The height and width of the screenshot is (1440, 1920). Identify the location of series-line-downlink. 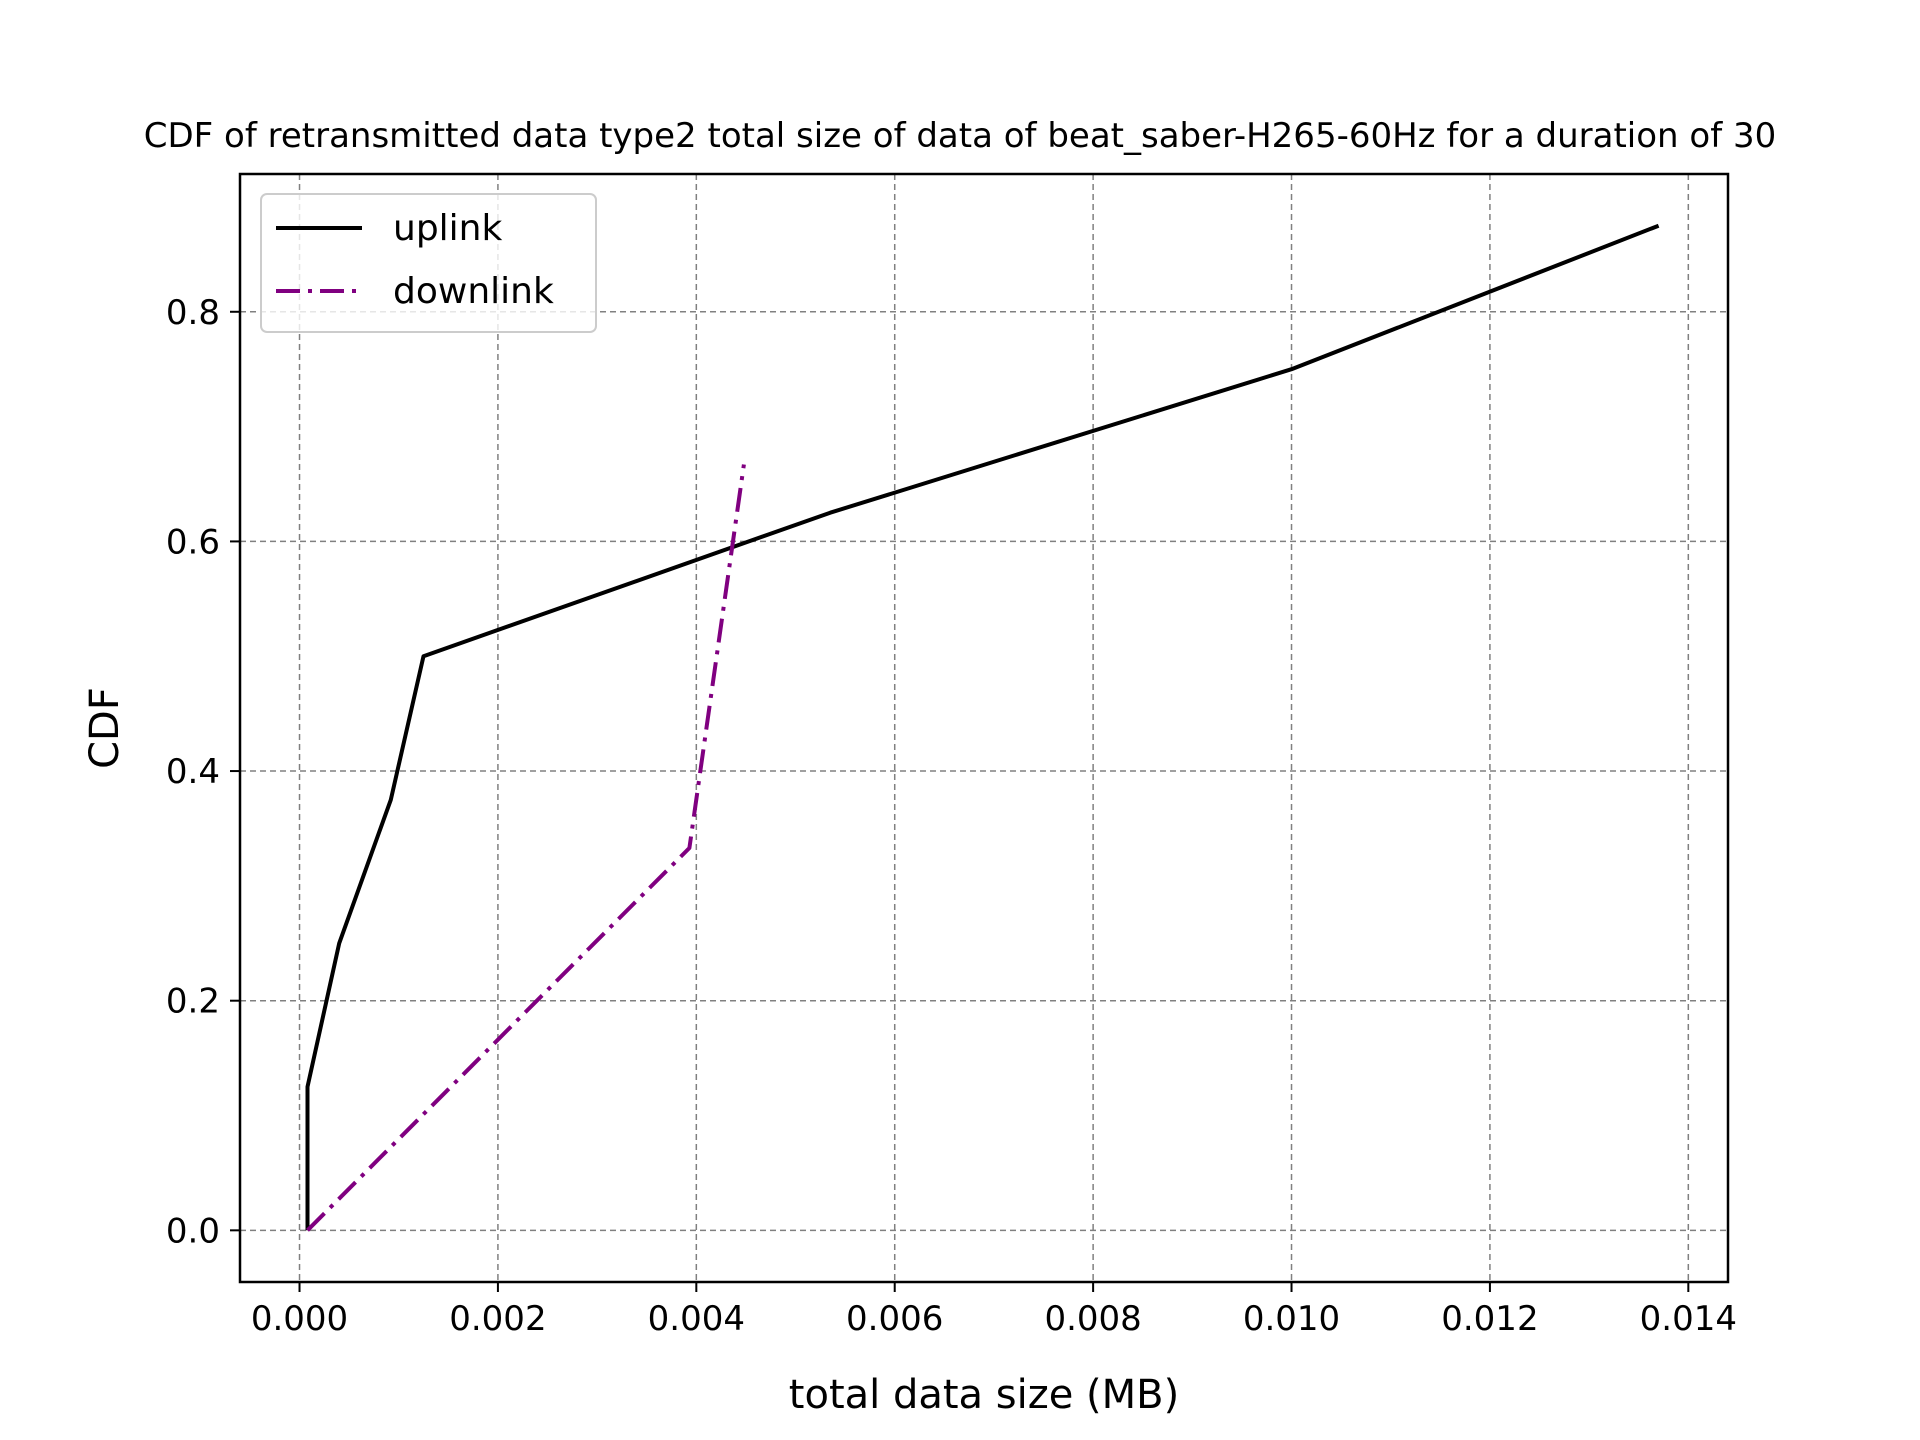
(526, 848).